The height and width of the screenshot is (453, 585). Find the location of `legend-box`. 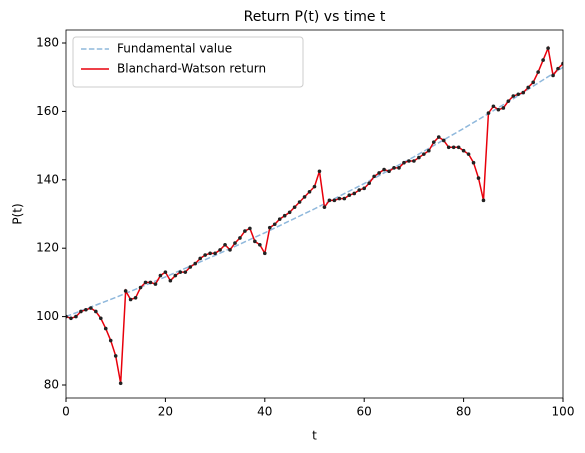

legend-box is located at coordinates (188, 62).